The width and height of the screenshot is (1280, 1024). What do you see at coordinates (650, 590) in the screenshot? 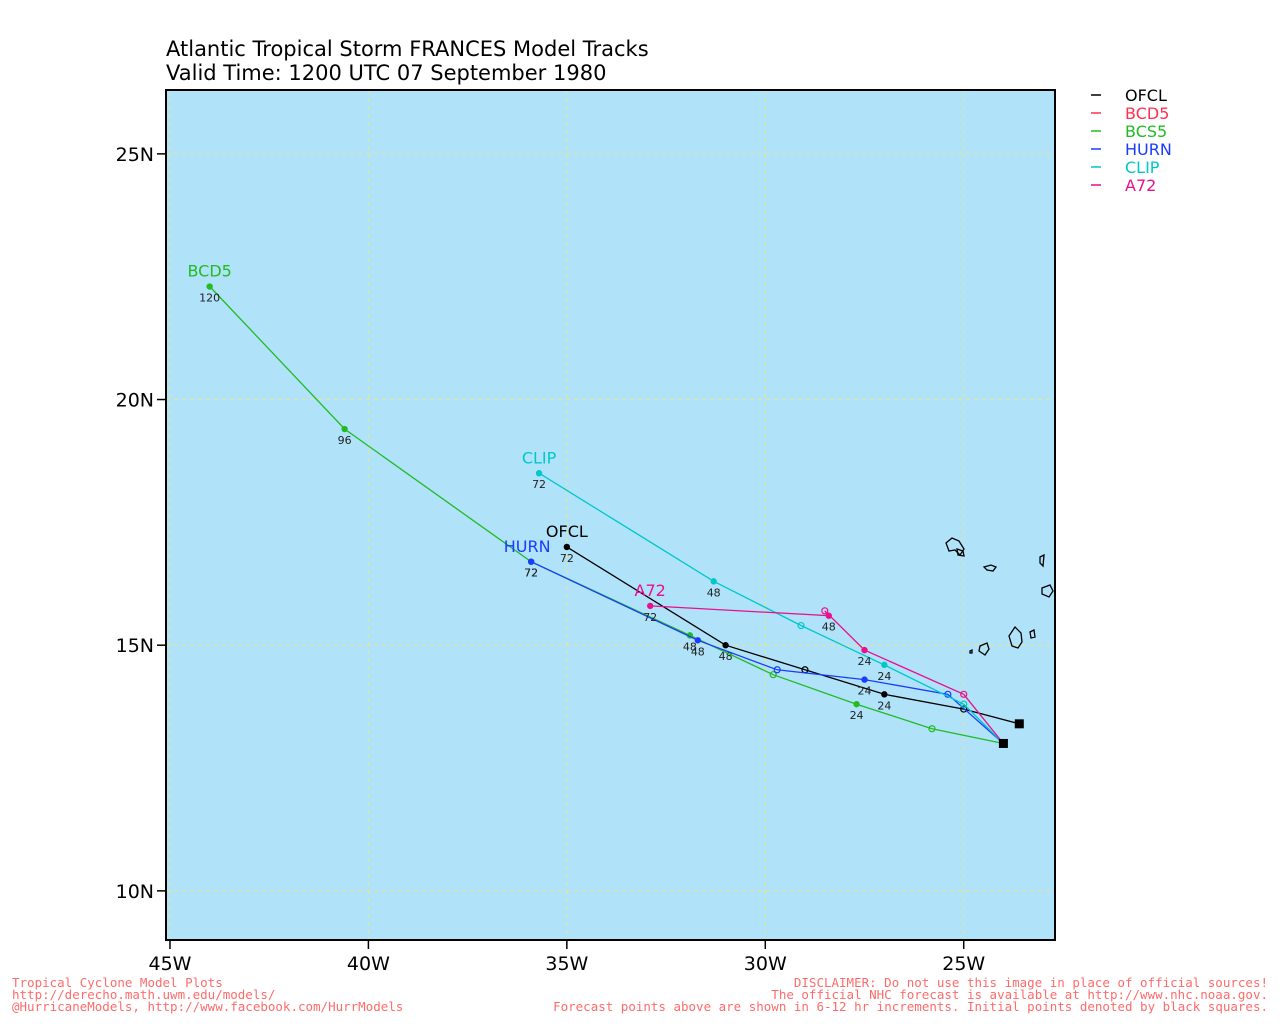
I see `track-end-label-a72: A72` at bounding box center [650, 590].